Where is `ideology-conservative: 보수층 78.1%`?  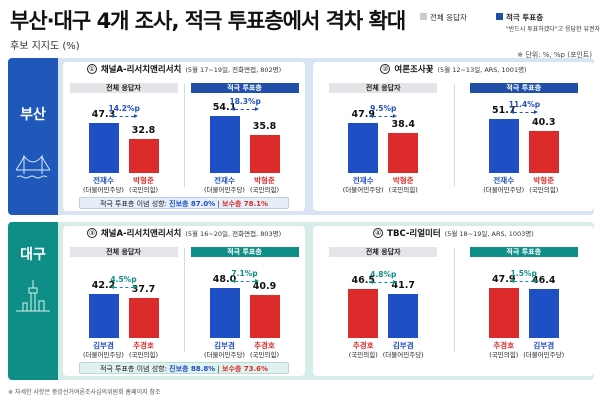
ideology-conservative: 보수층 78.1% is located at coordinates (245, 204).